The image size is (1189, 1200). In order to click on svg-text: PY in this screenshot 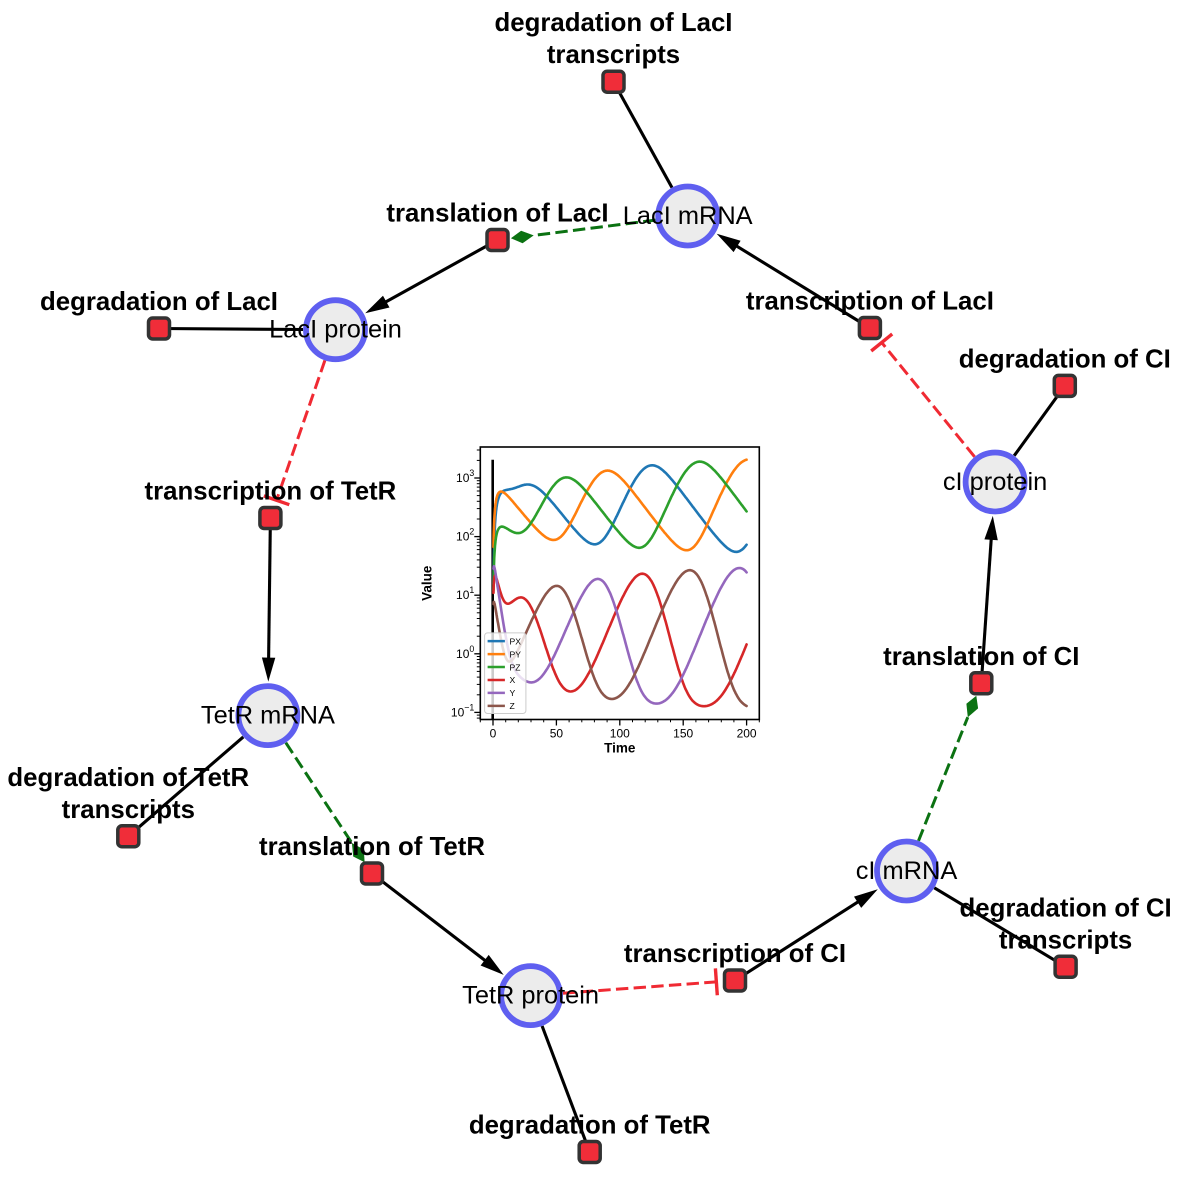, I will do `click(516, 654)`.